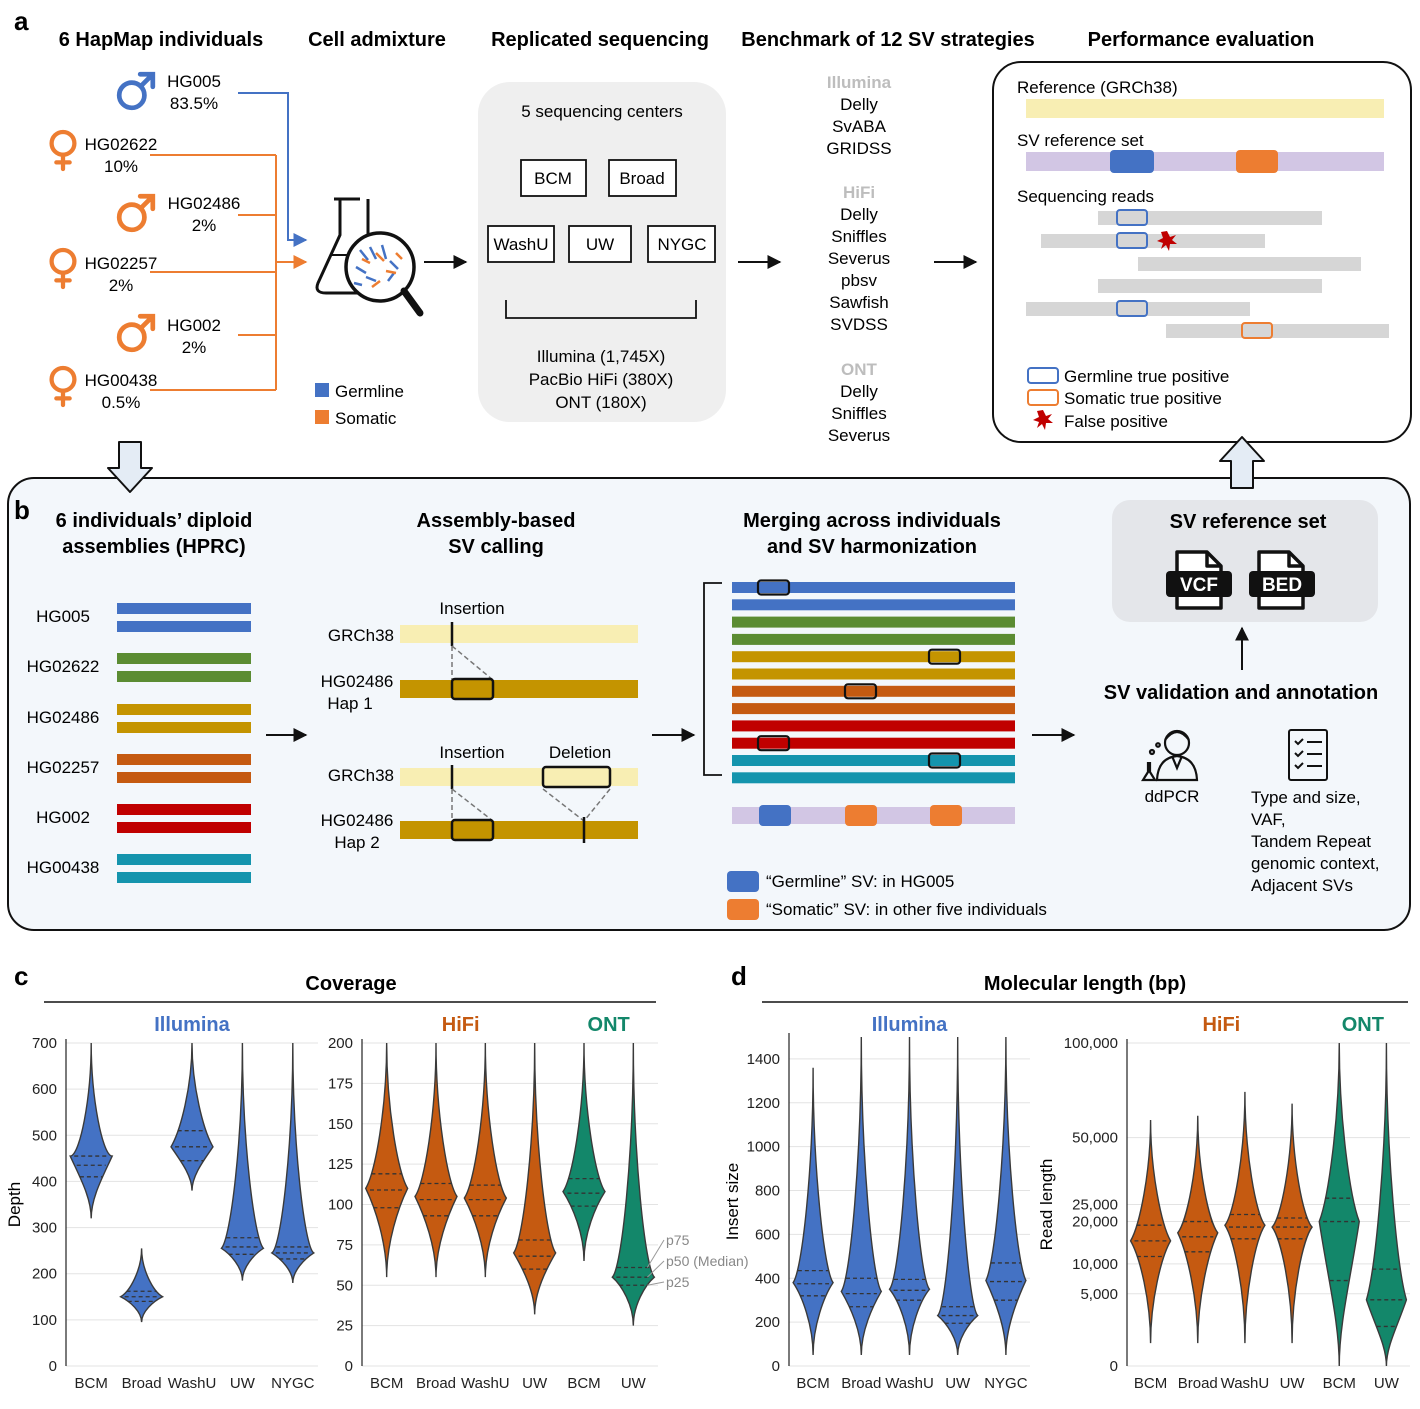 Image resolution: width=1420 pixels, height=1409 pixels. What do you see at coordinates (678, 1282) in the screenshot?
I see `quantile-annotation-label: p25` at bounding box center [678, 1282].